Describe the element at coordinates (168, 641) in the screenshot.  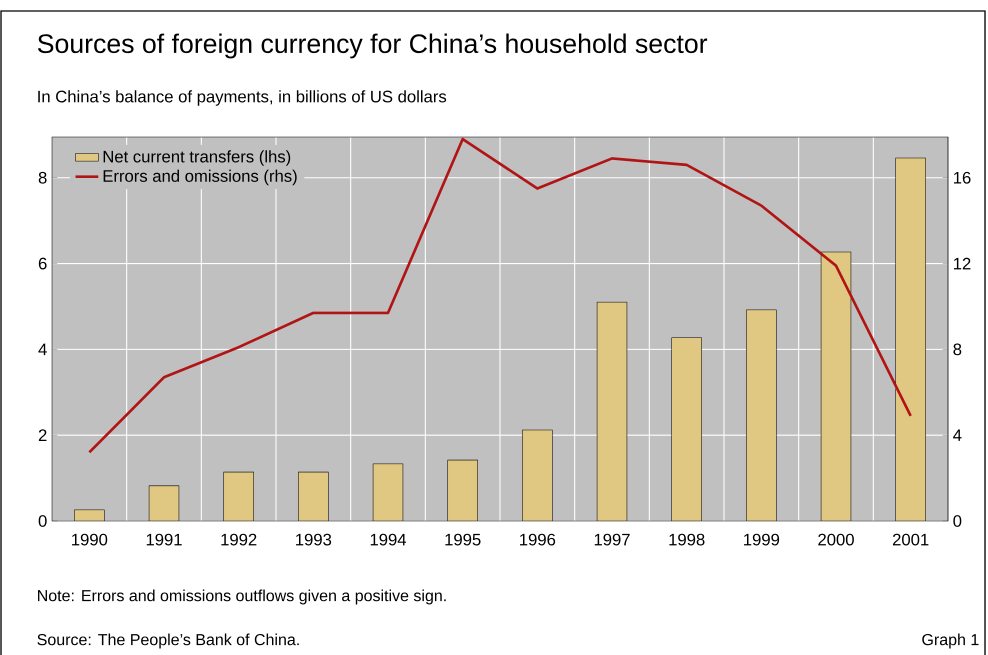
I see `source-note: Source: The People’s Bank of China.` at that location.